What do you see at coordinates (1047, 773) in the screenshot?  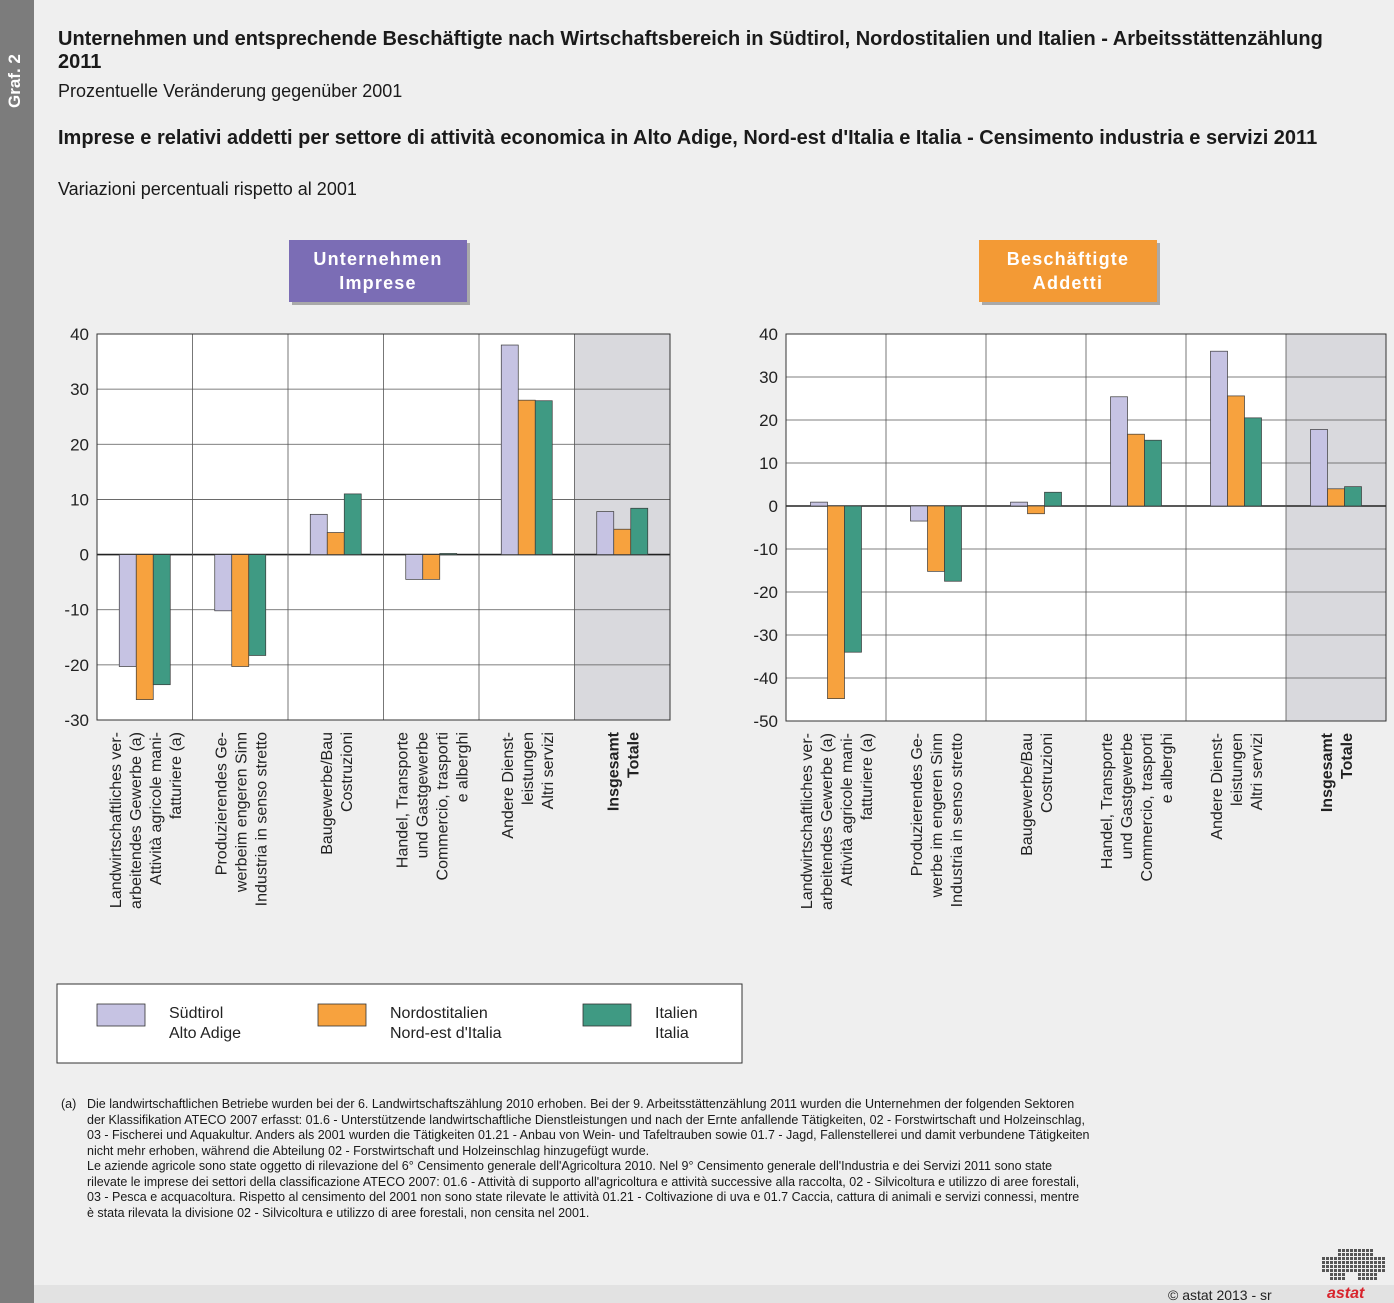 I see `category-label: Costruzioni` at bounding box center [1047, 773].